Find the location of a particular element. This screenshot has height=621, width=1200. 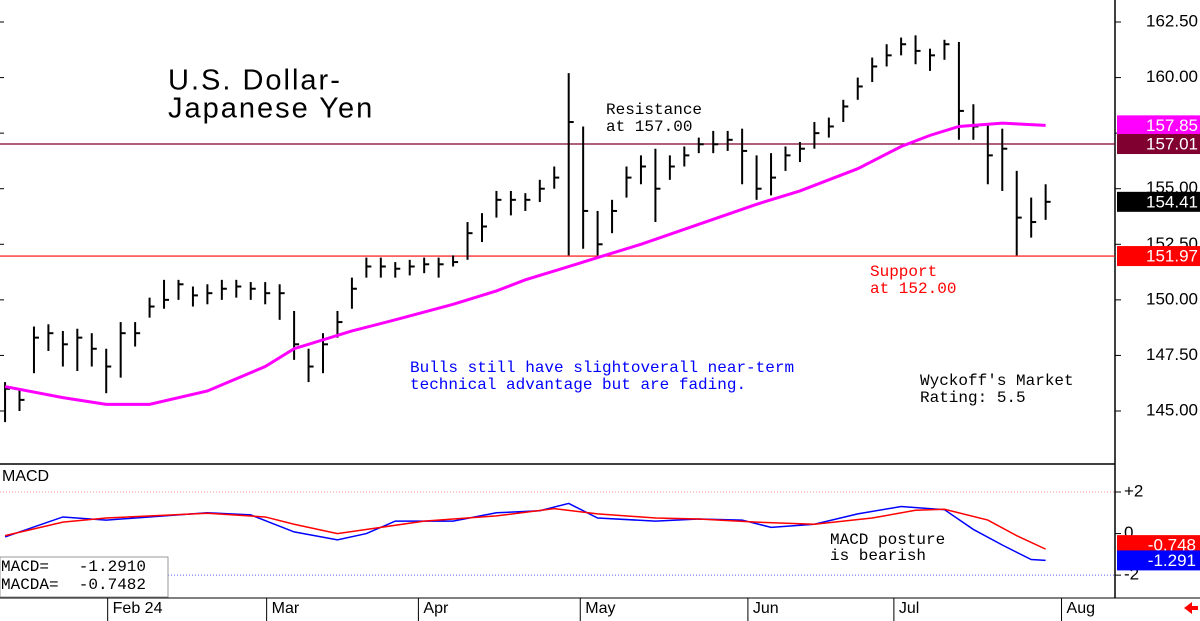

macd-readout-value: -1.2910 is located at coordinates (112, 567).